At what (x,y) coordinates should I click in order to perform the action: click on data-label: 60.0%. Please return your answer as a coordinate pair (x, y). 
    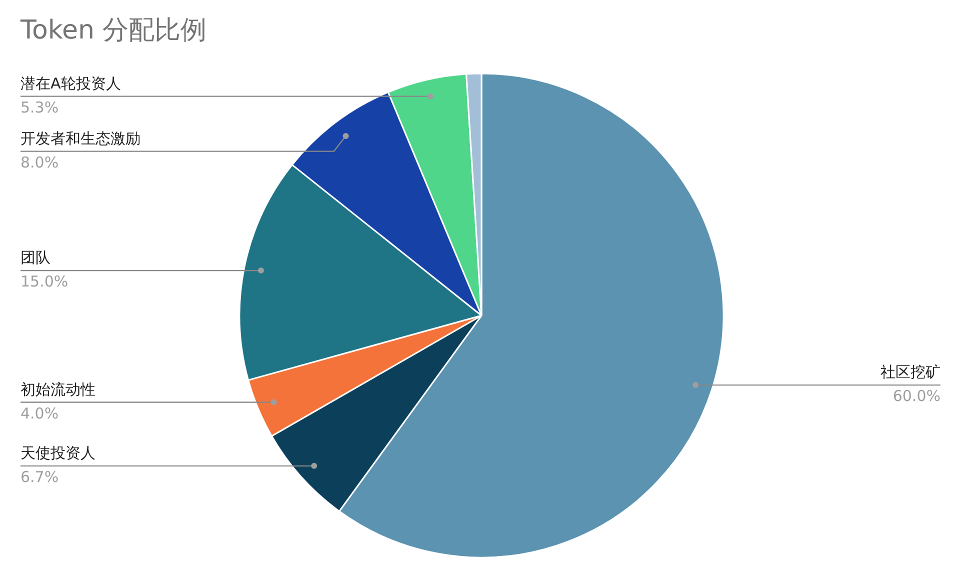
    Looking at the image, I should click on (916, 396).